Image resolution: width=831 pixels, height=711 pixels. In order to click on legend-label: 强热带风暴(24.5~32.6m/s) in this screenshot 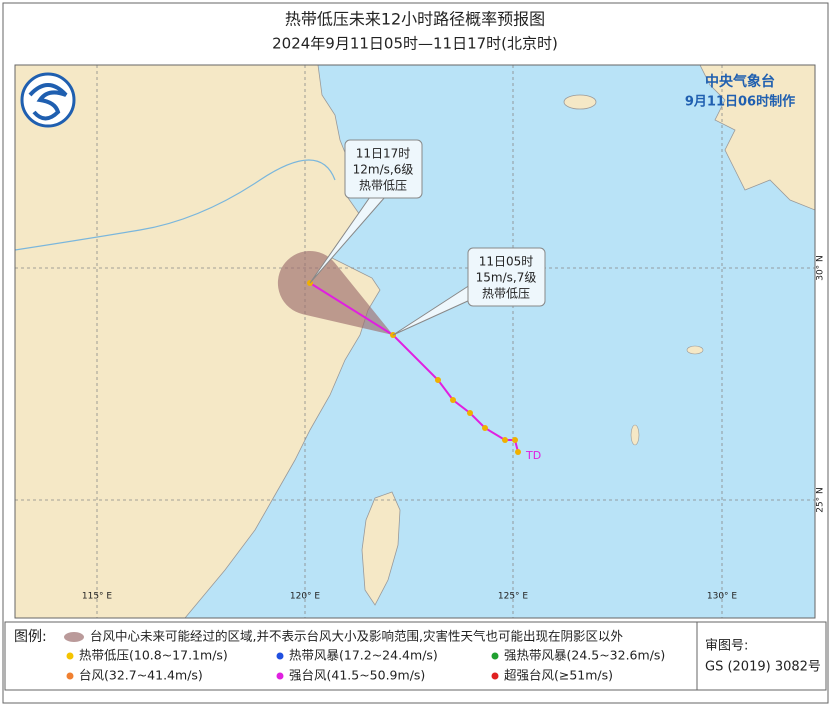, I will do `click(584, 655)`.